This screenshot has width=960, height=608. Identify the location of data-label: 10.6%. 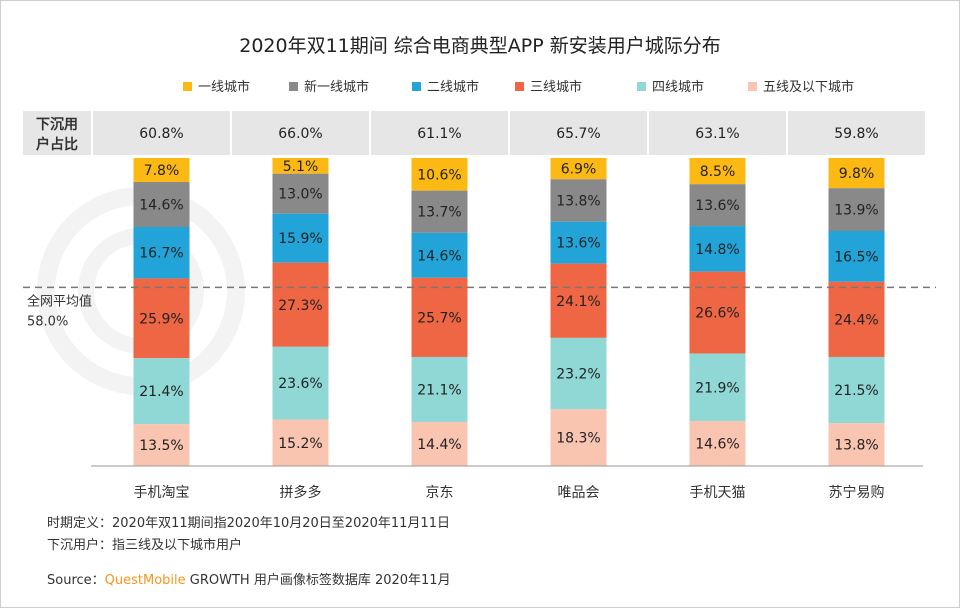
(439, 175).